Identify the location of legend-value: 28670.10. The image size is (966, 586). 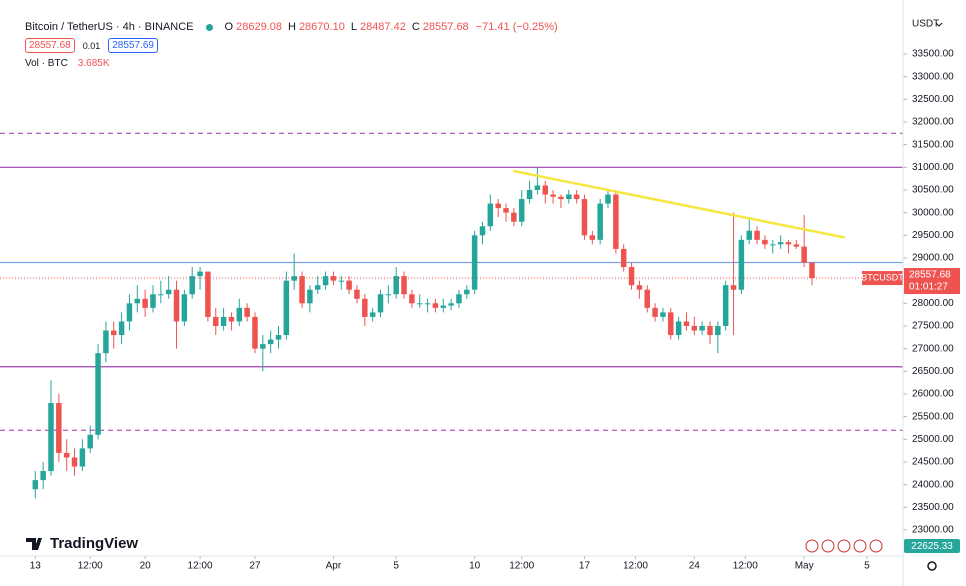
(321, 27).